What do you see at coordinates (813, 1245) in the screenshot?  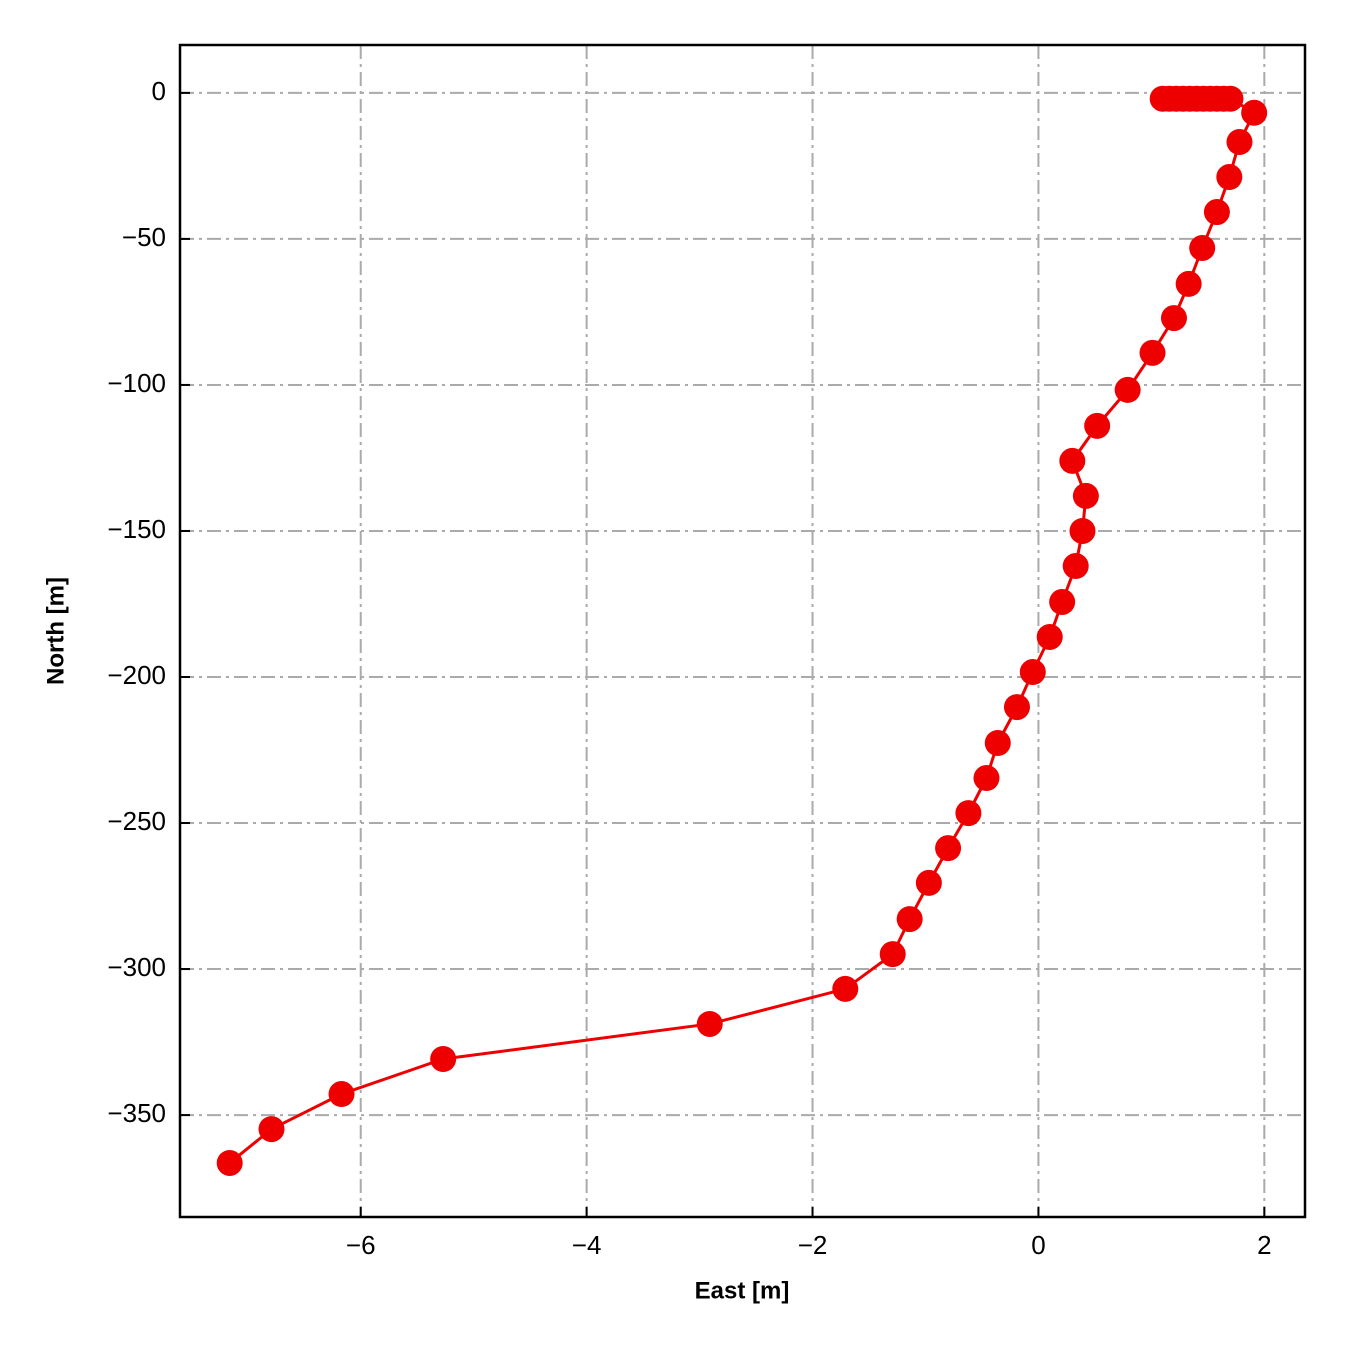 I see `x-tick-label: −2` at bounding box center [813, 1245].